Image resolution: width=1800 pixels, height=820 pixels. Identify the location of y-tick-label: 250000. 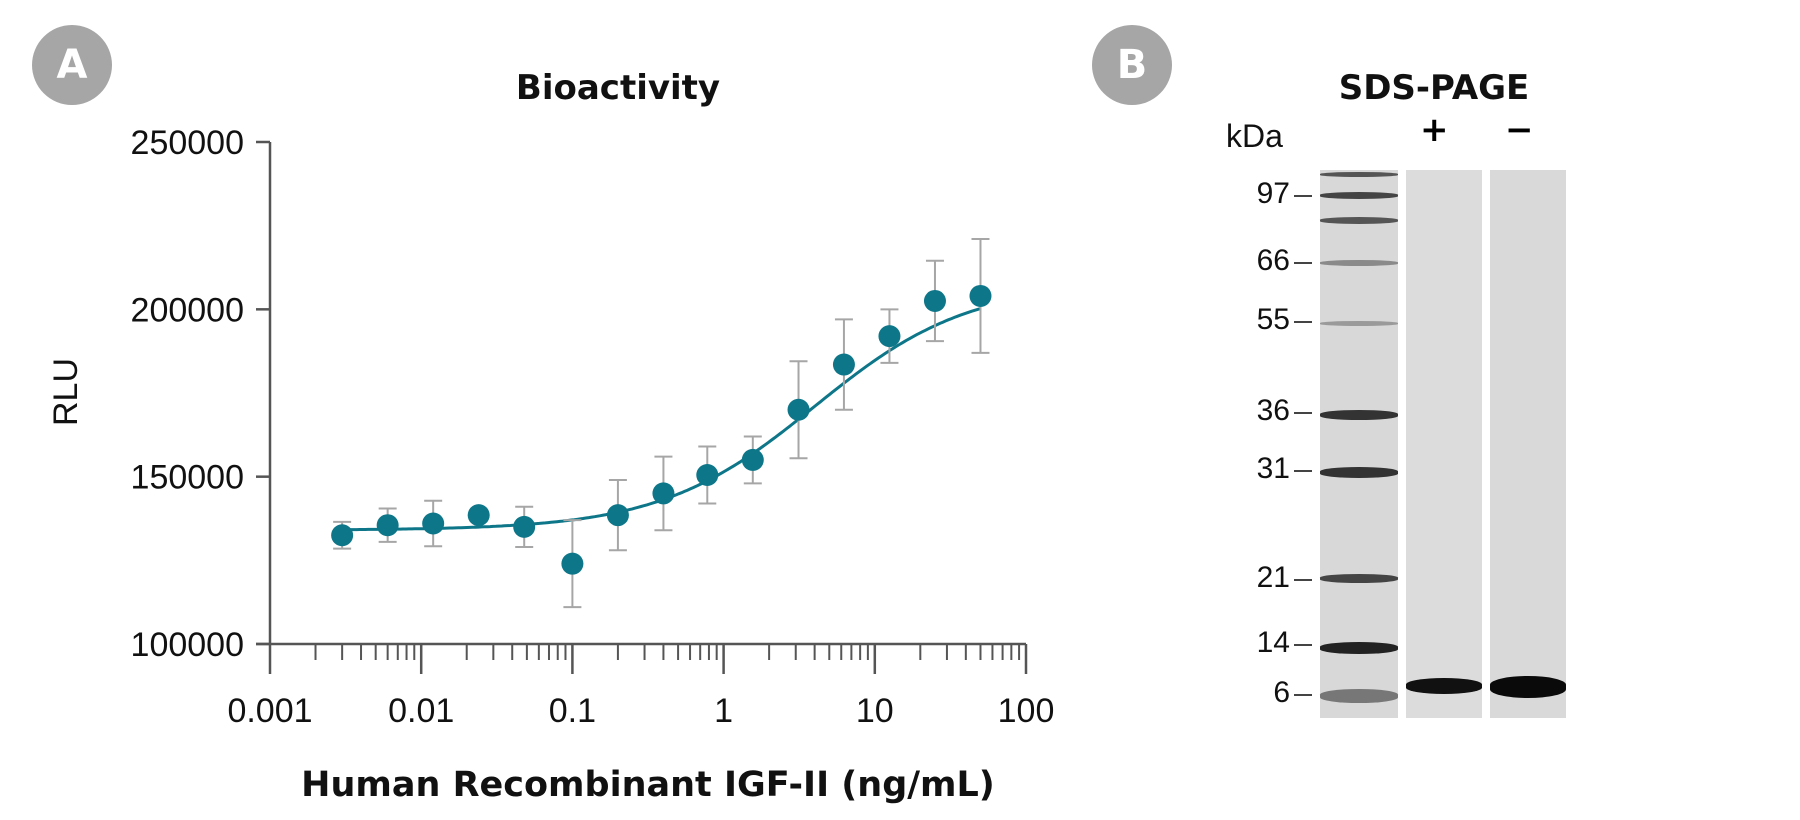
(187, 143).